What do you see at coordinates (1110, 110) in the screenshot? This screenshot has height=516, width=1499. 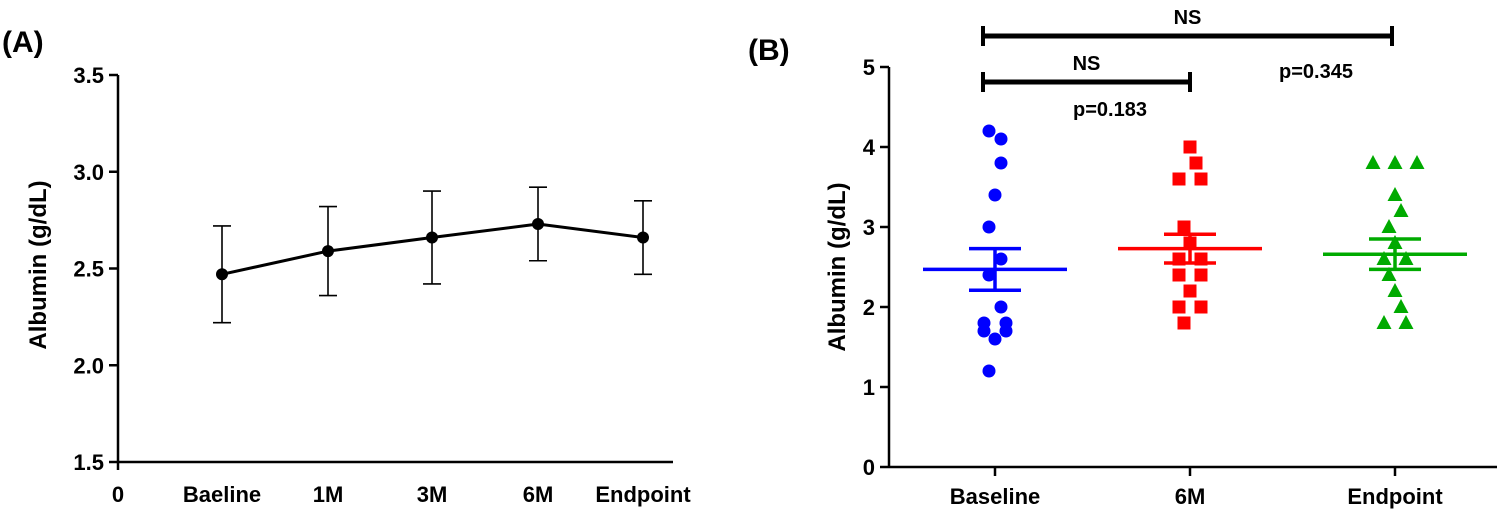 I see `panel-b-pvalue-label: p=0.183` at bounding box center [1110, 110].